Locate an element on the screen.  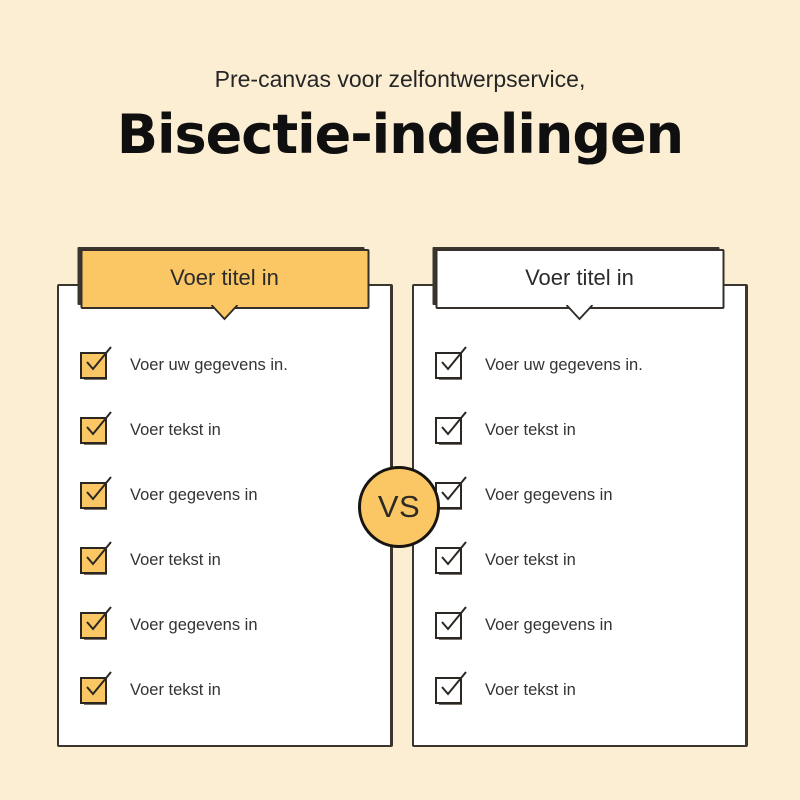
vs-badge-label: VS is located at coordinates (399, 506).